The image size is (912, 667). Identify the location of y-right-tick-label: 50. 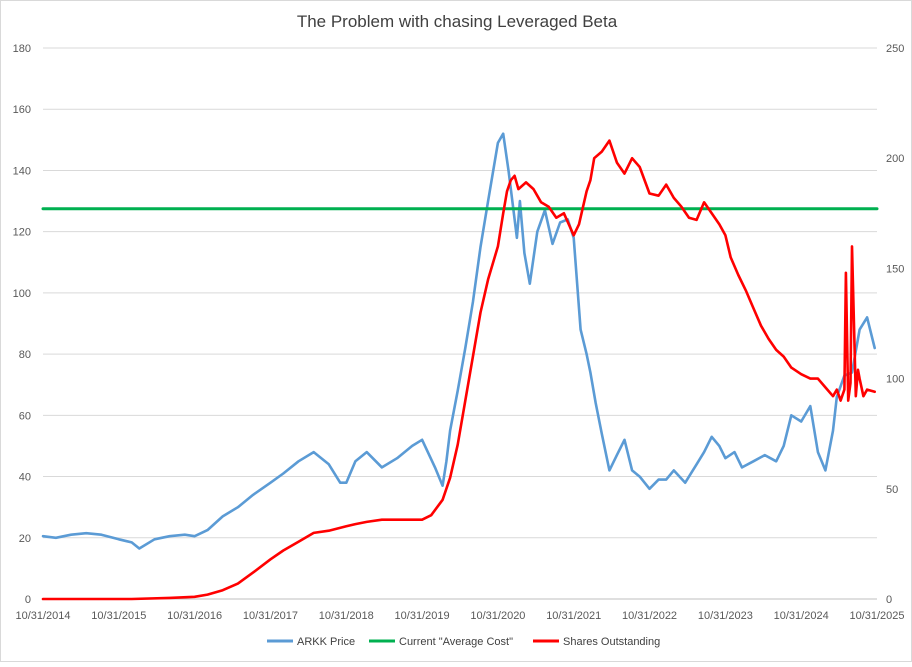
(892, 490).